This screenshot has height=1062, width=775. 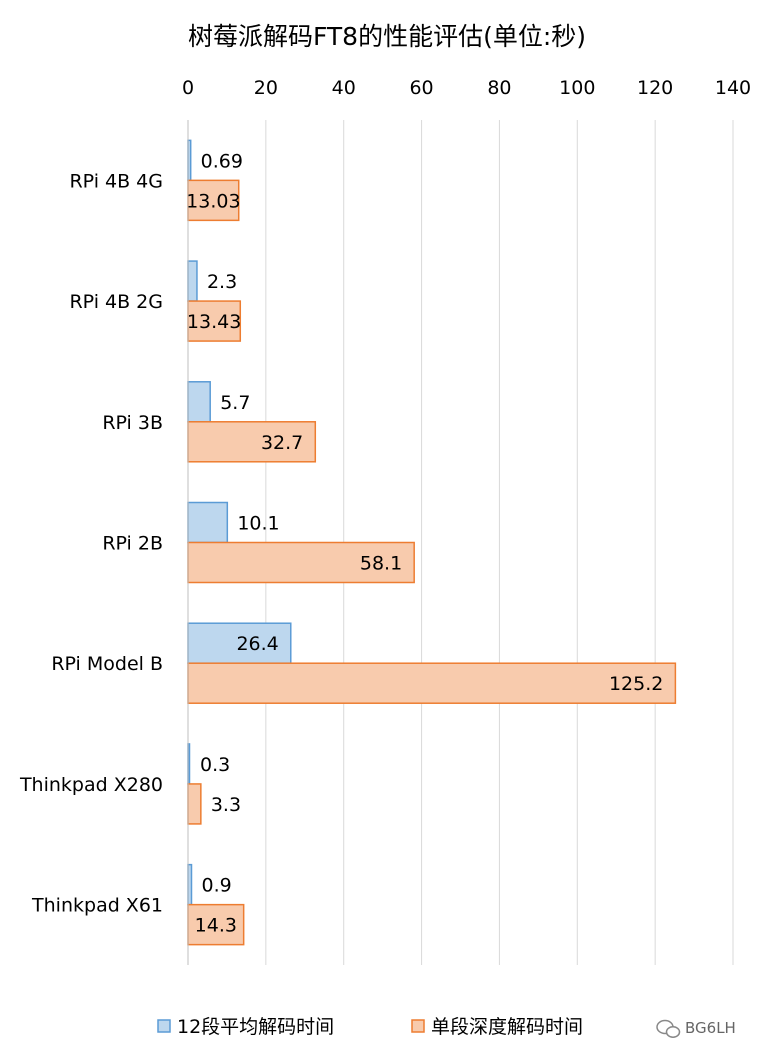 What do you see at coordinates (507, 1027) in the screenshot?
I see `legend-label: 单段深度解码时间` at bounding box center [507, 1027].